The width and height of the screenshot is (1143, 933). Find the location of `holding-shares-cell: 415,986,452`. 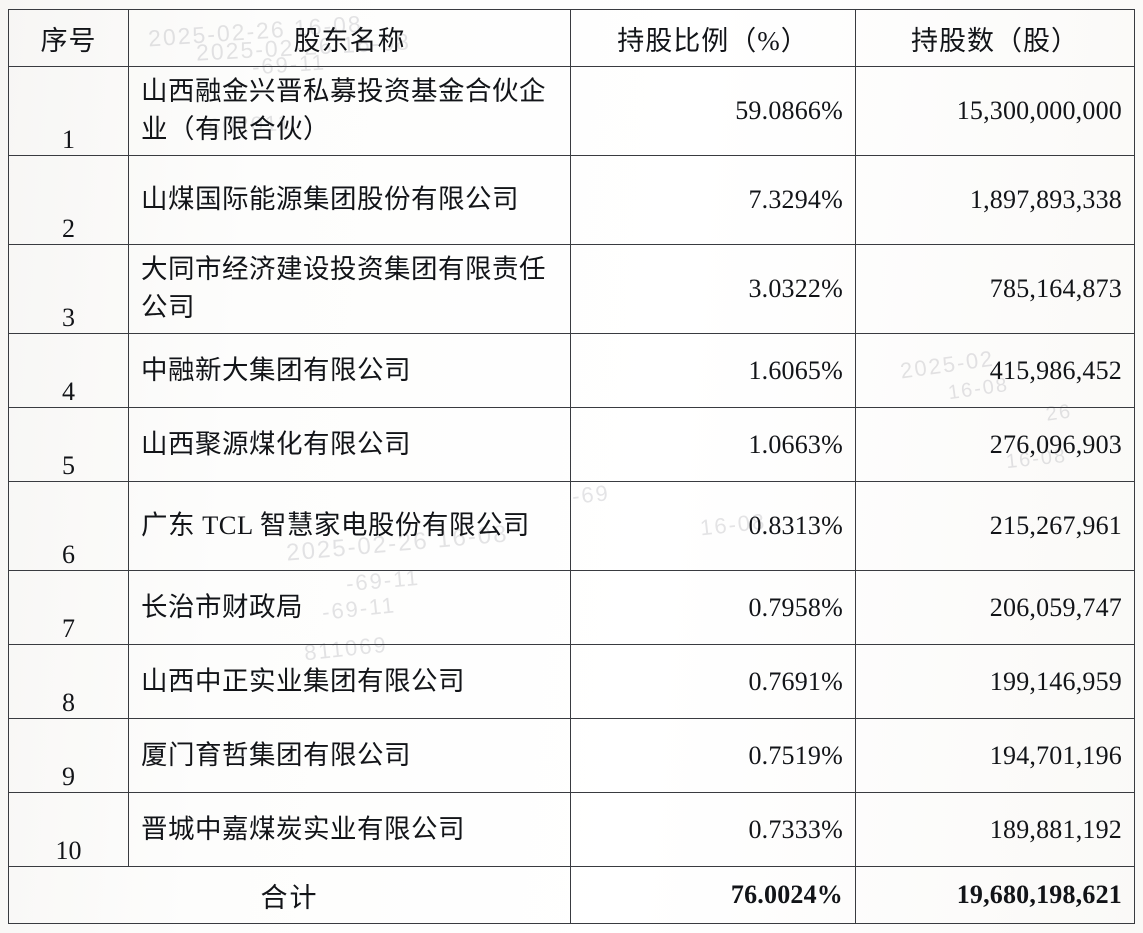

holding-shares-cell: 415,986,452 is located at coordinates (995, 370).